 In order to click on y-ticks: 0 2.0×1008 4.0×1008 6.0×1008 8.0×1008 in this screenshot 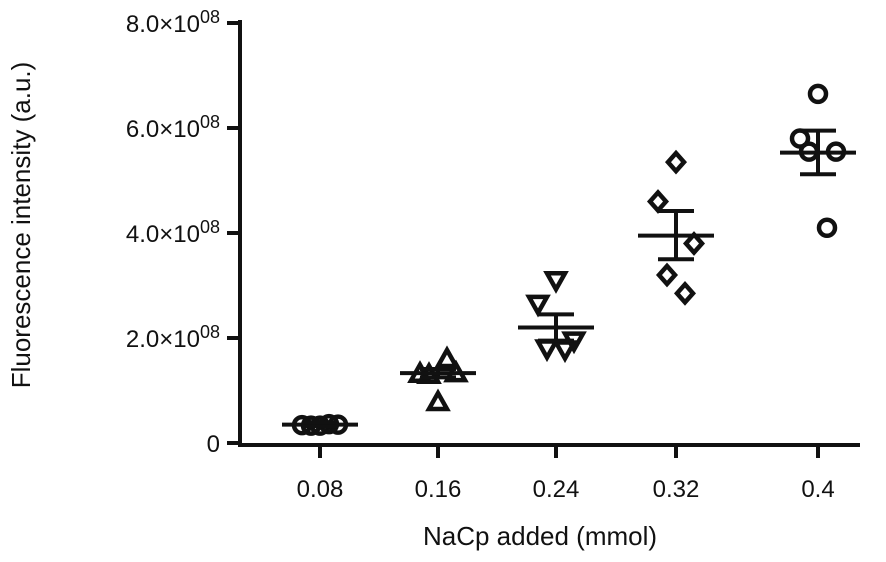, I will do `click(183, 232)`.